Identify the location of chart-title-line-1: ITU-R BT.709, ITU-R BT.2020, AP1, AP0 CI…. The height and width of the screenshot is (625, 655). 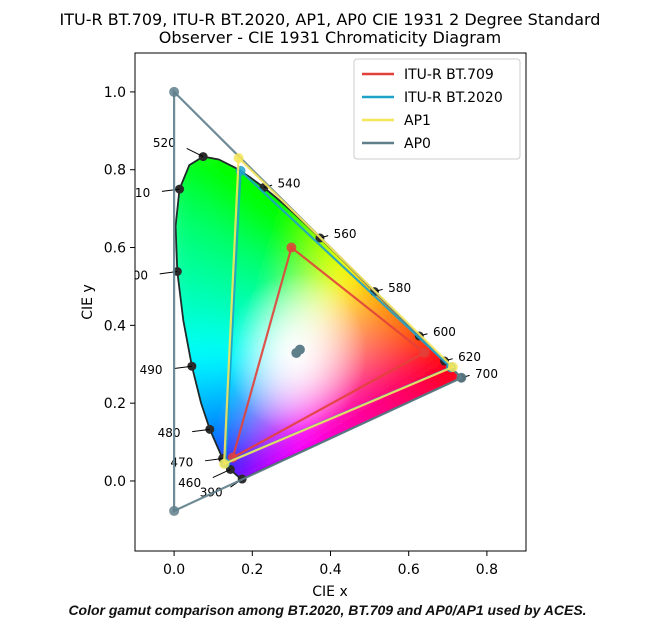
(330, 19).